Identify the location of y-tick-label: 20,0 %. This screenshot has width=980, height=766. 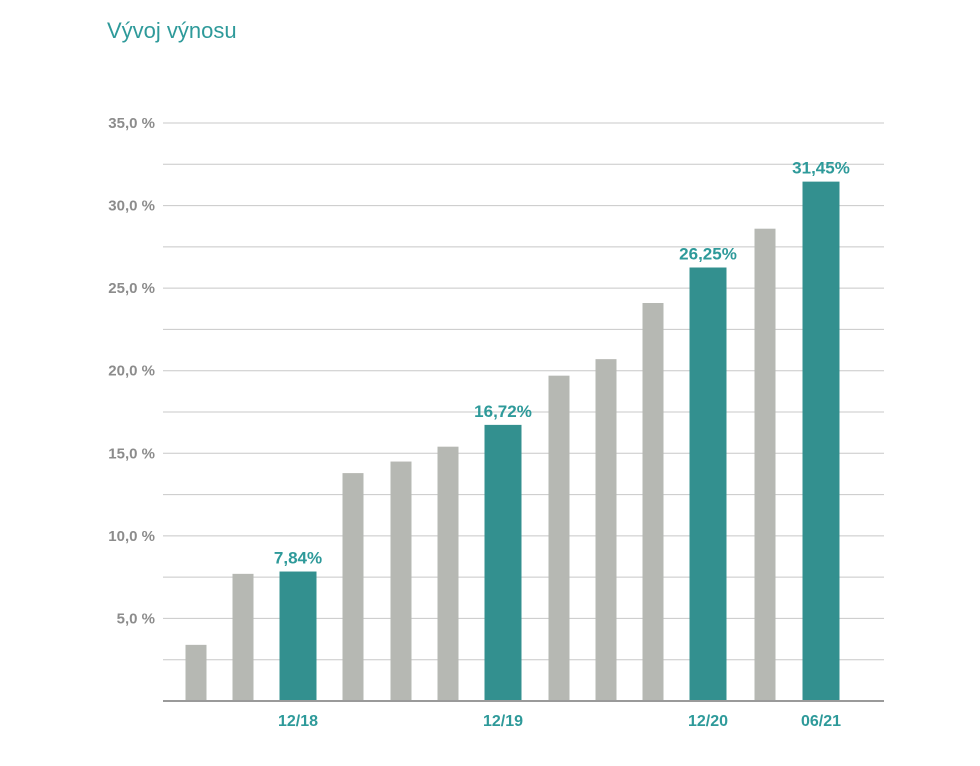
(131, 371).